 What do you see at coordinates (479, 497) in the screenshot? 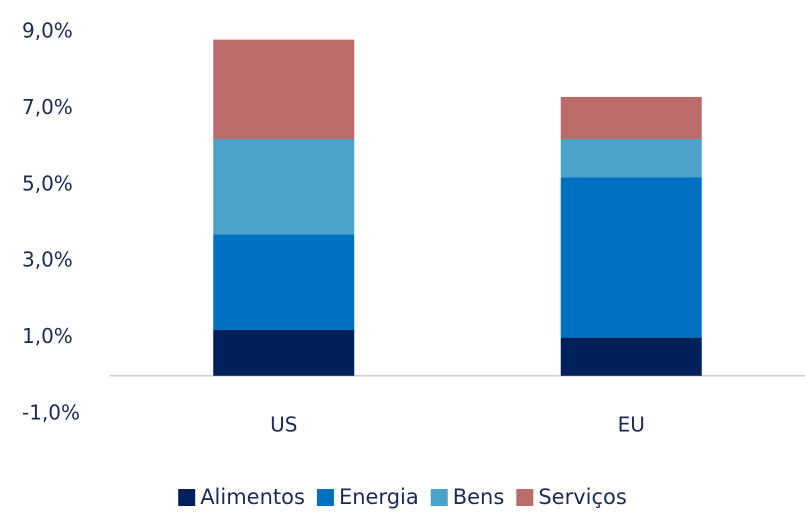
I see `legend-label: Bens` at bounding box center [479, 497].